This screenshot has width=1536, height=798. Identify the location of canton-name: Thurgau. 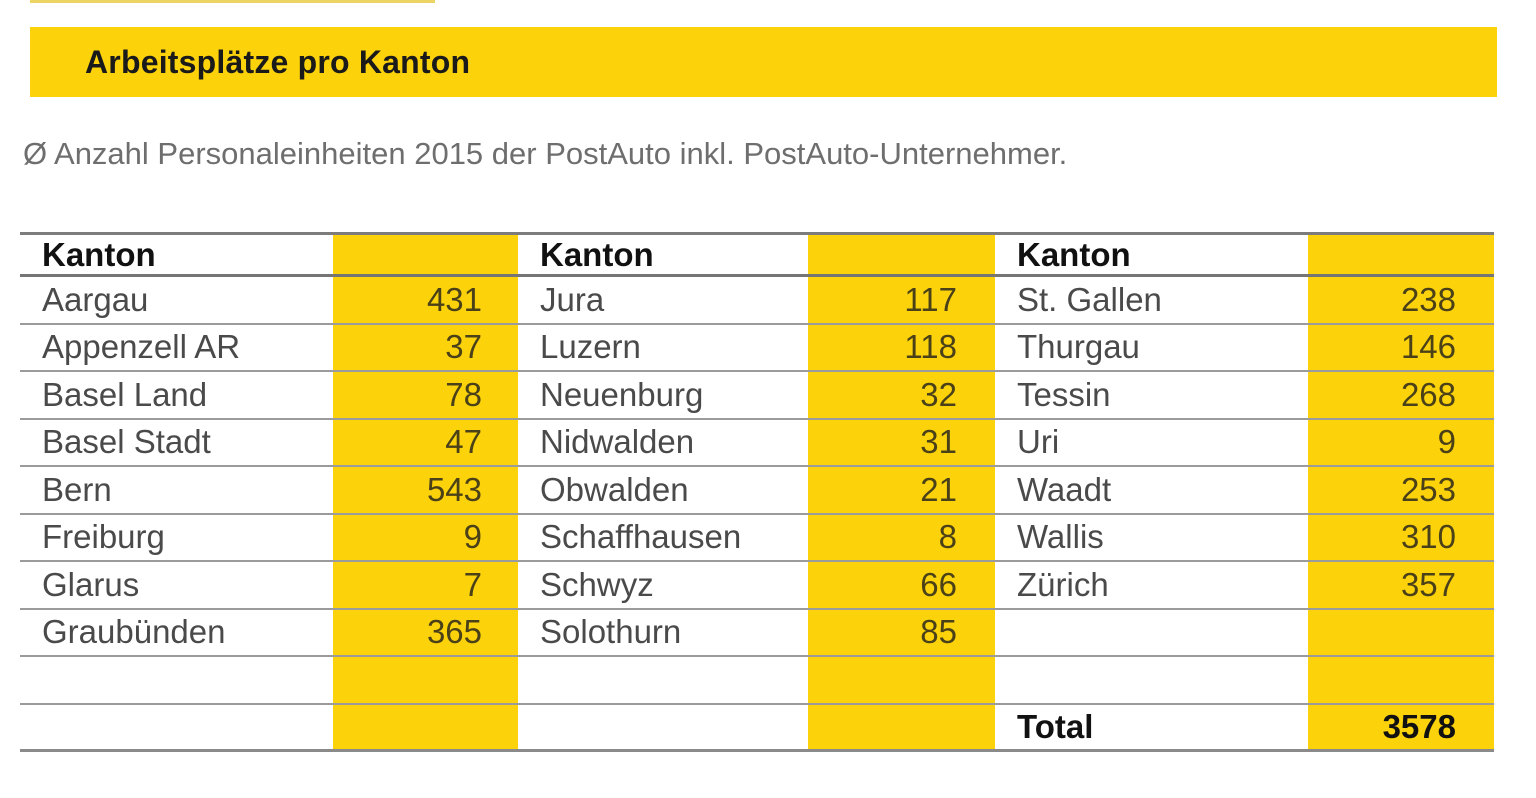
(1078, 347).